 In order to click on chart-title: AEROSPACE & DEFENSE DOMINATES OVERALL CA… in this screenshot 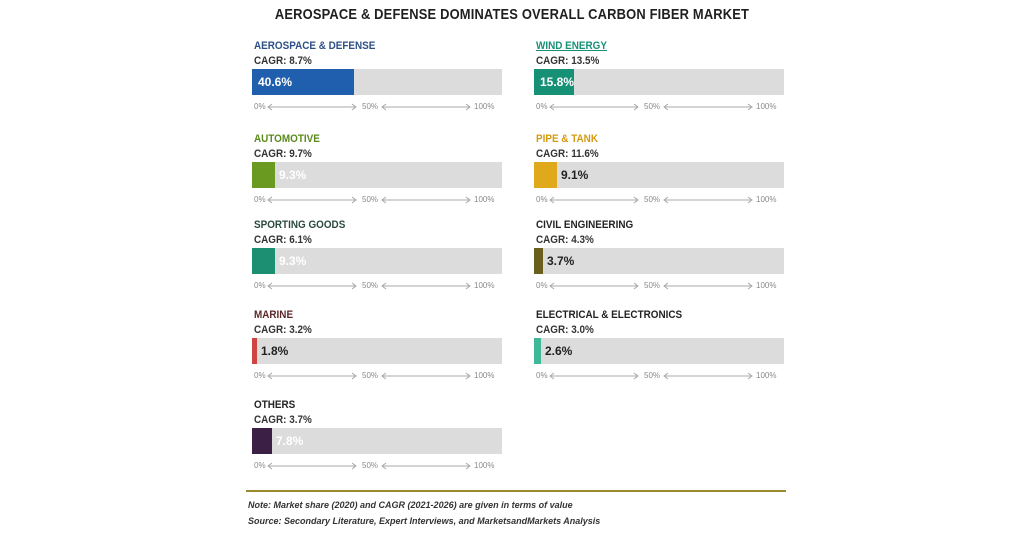, I will do `click(512, 14)`.